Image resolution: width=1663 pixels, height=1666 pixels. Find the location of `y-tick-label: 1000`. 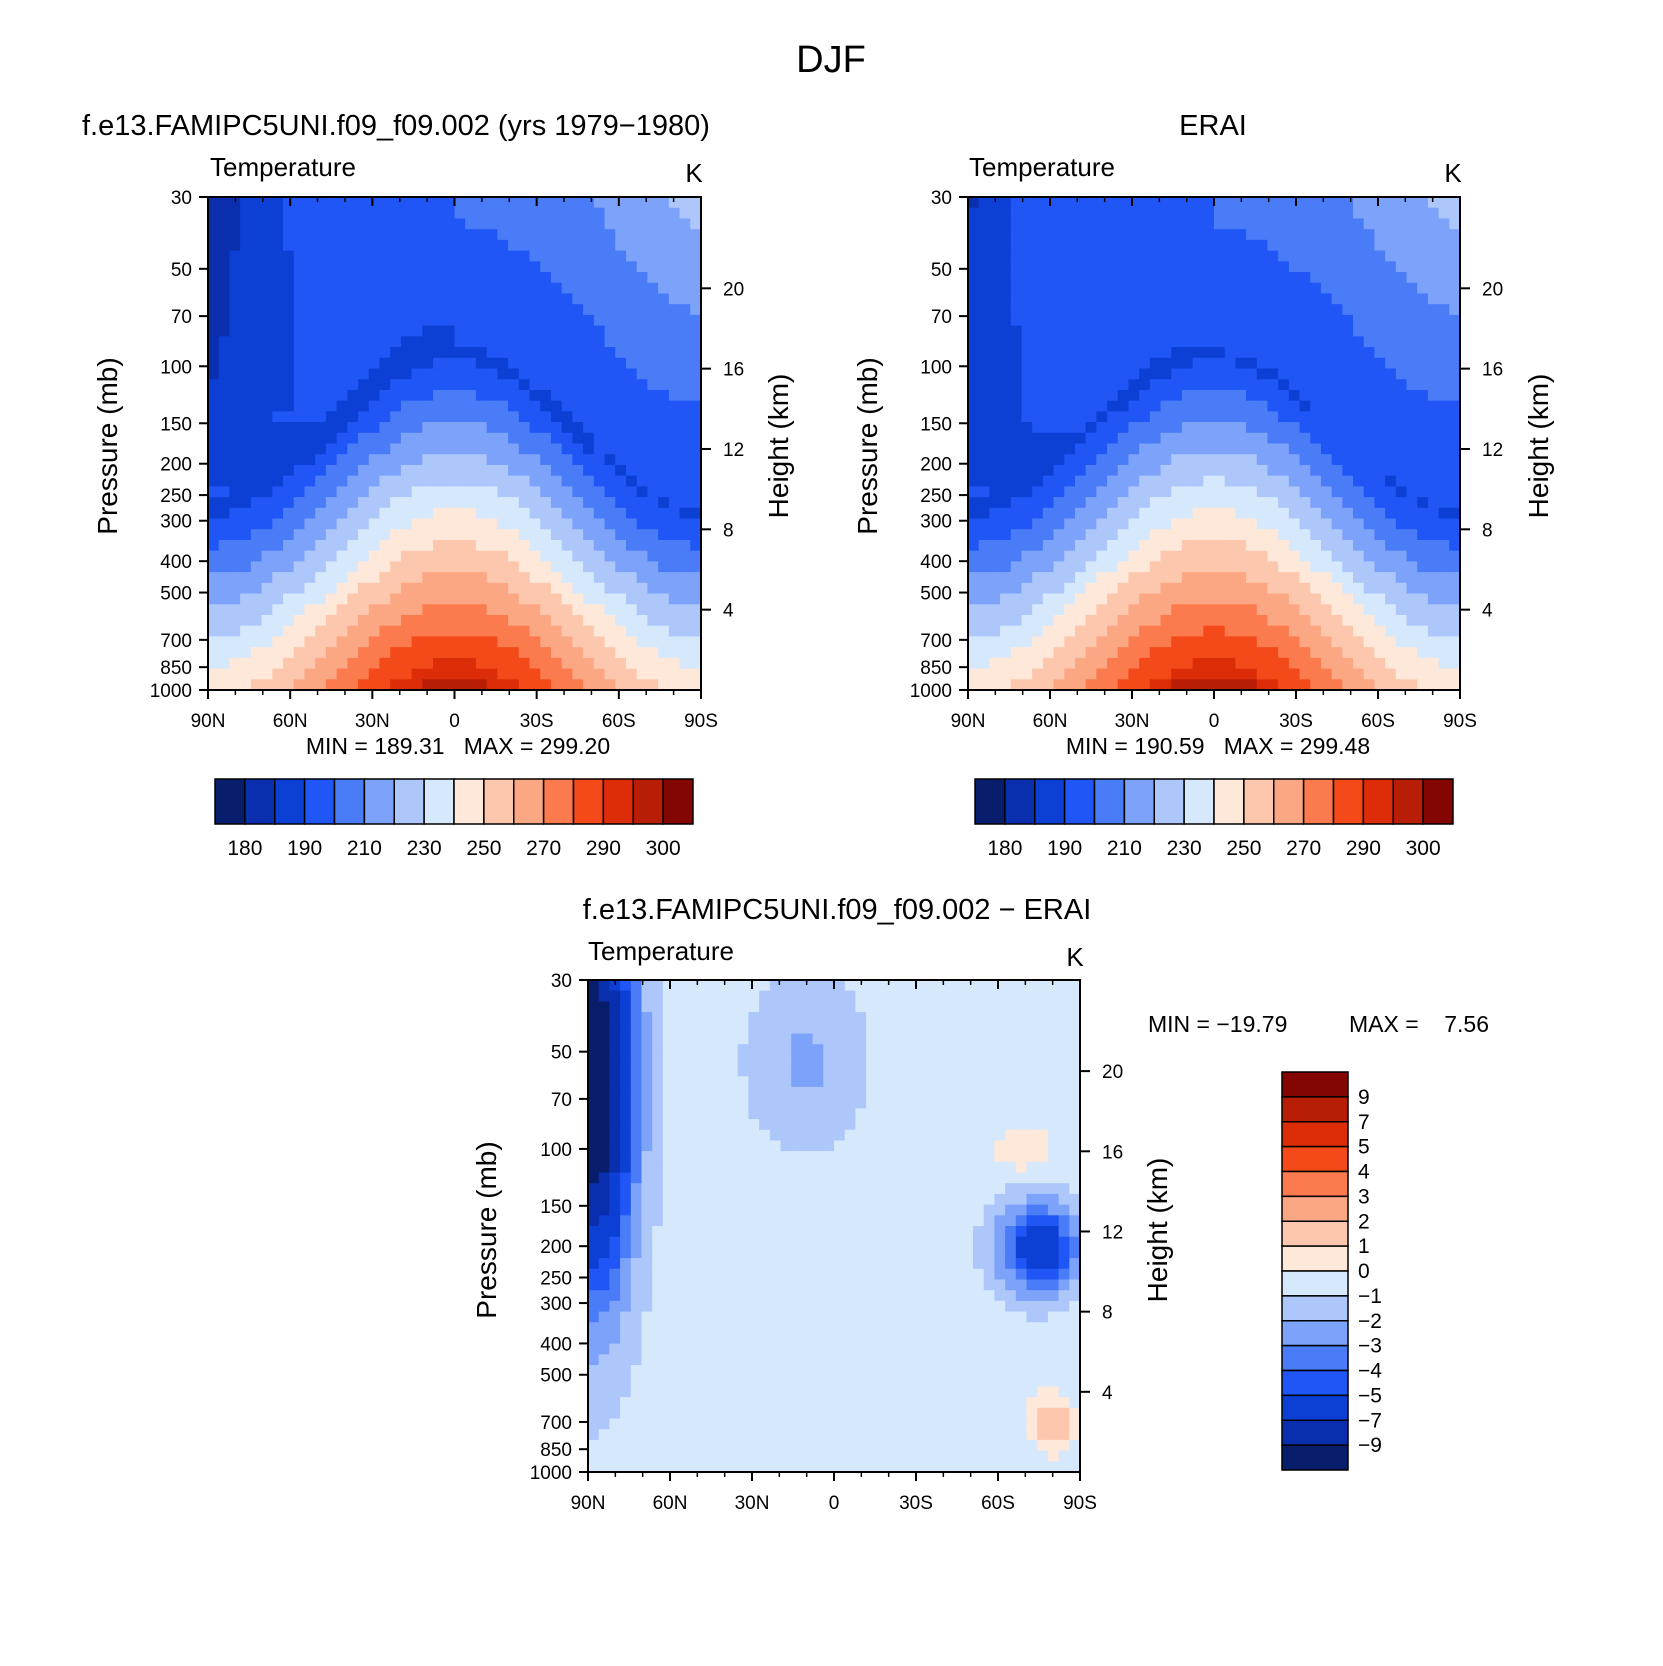

y-tick-label: 1000 is located at coordinates (171, 691).